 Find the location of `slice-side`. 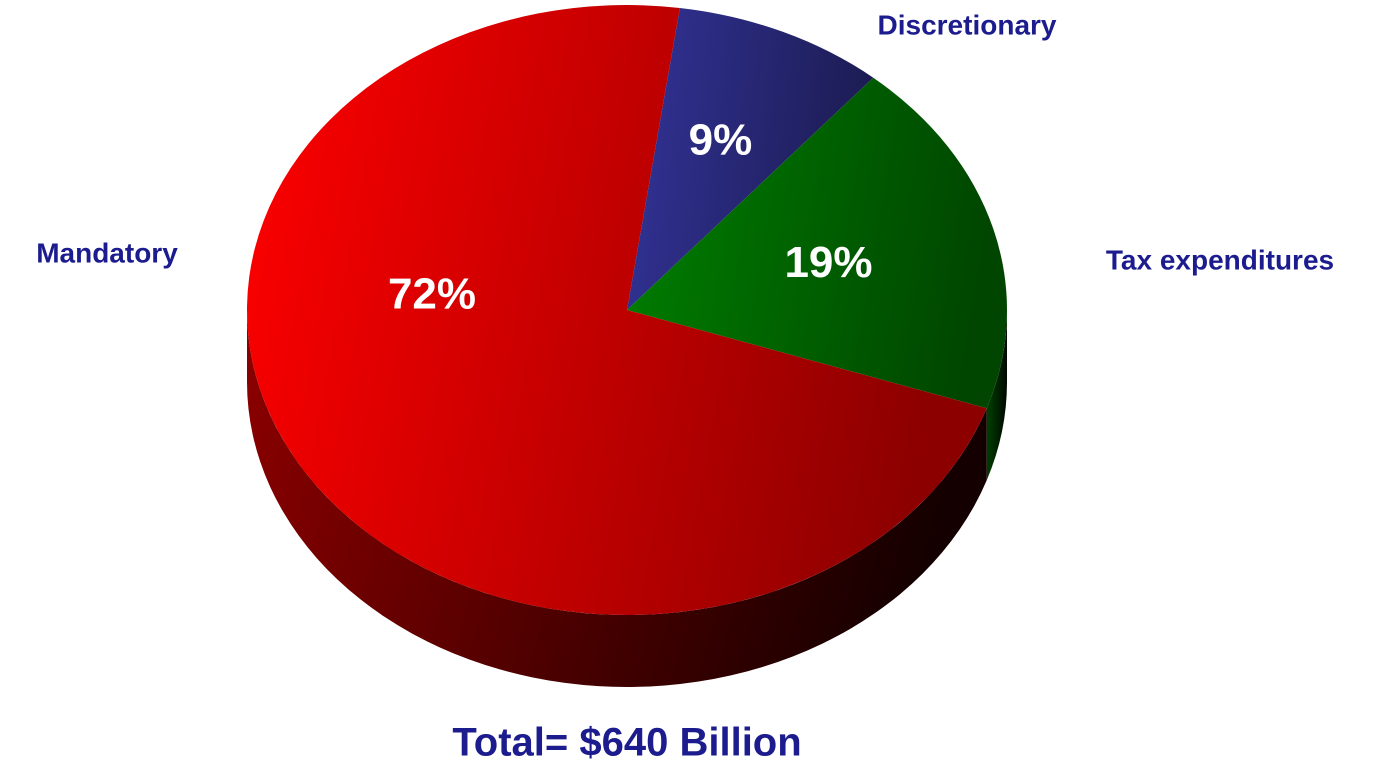

slice-side is located at coordinates (996, 395).